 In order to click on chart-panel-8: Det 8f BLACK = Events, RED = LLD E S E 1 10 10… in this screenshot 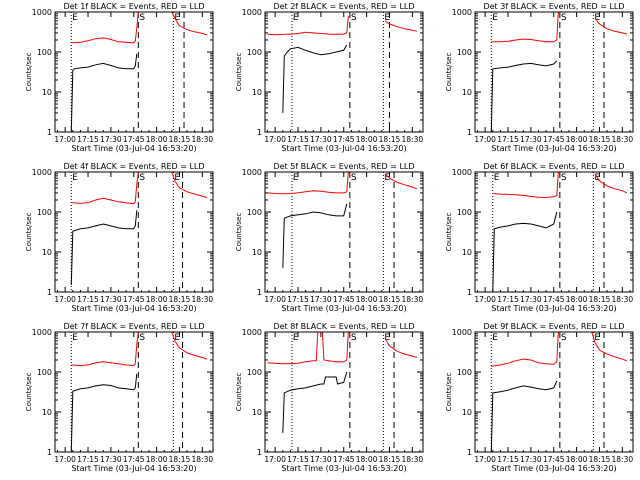, I will do `click(329, 397)`.